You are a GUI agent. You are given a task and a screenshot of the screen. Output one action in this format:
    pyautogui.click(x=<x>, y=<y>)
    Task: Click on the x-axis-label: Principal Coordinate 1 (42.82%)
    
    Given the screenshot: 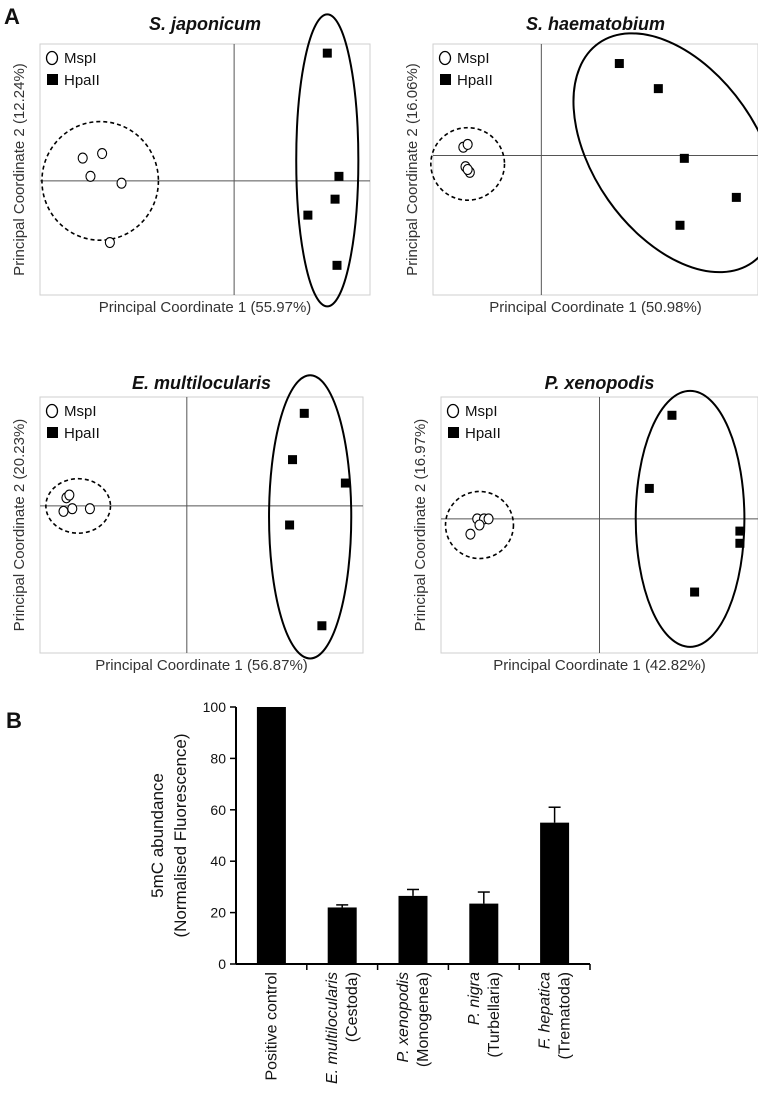 What is the action you would take?
    pyautogui.click(x=599, y=665)
    